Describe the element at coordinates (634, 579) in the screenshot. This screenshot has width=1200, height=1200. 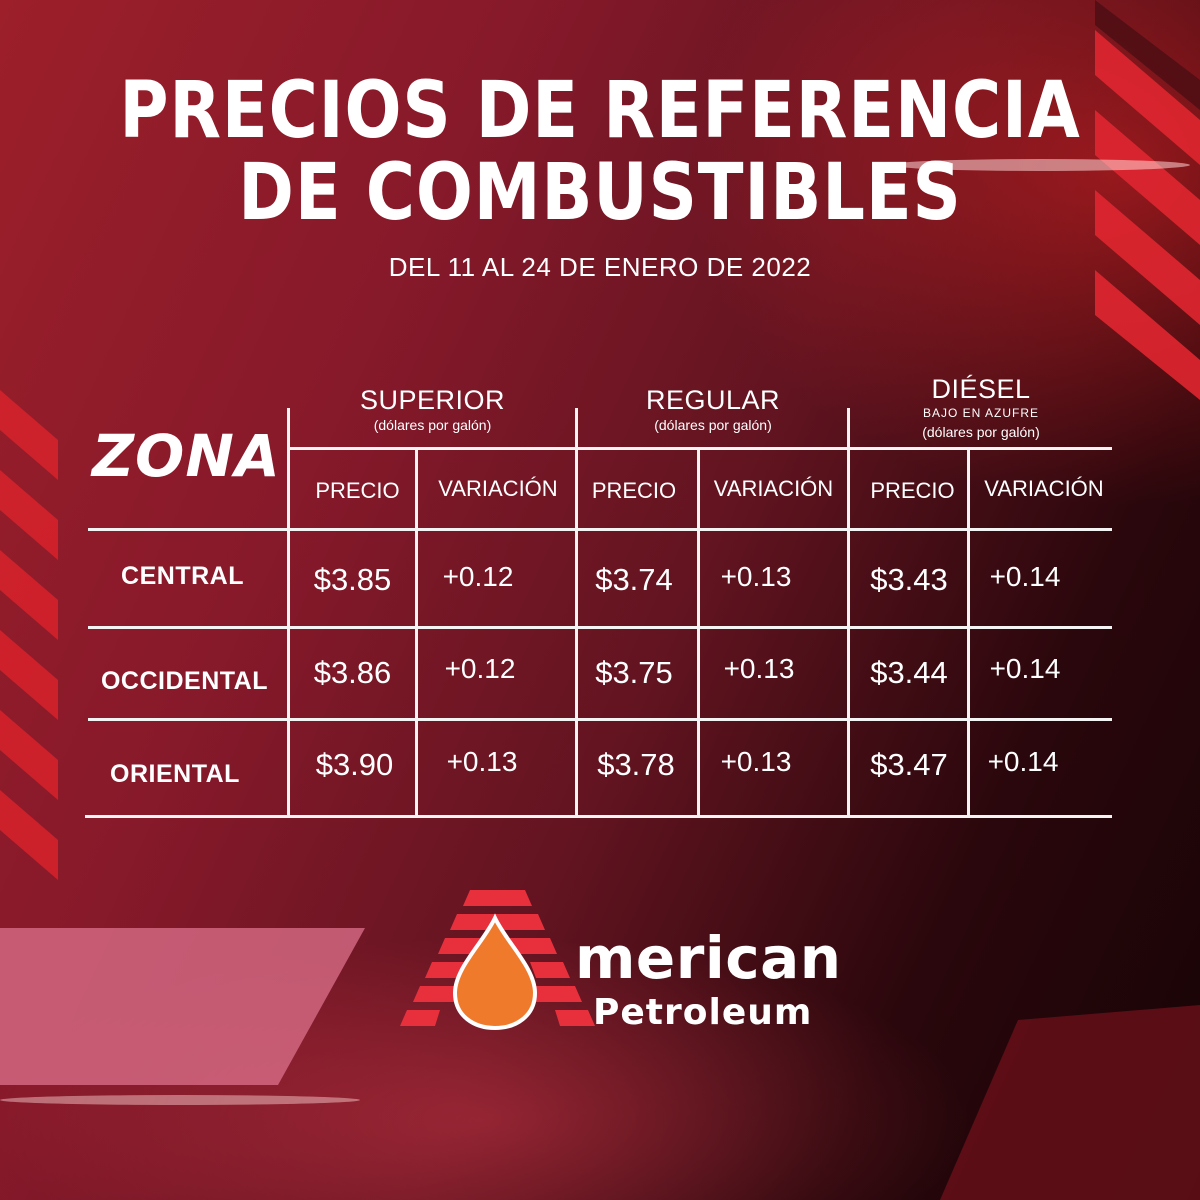
I see `table-cell: $3.74` at that location.